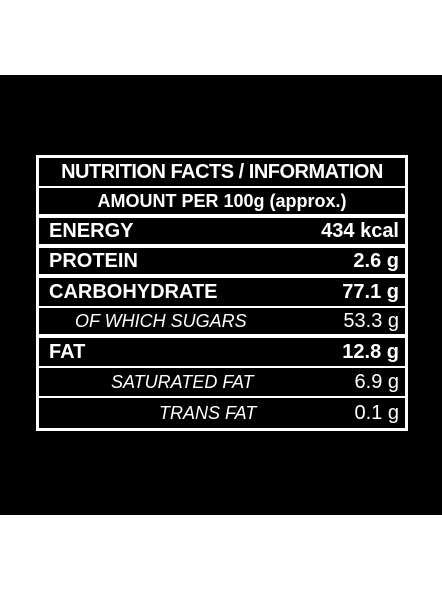 The image size is (442, 590). What do you see at coordinates (222, 233) in the screenshot?
I see `table-row: ENERGY 434 kcal` at bounding box center [222, 233].